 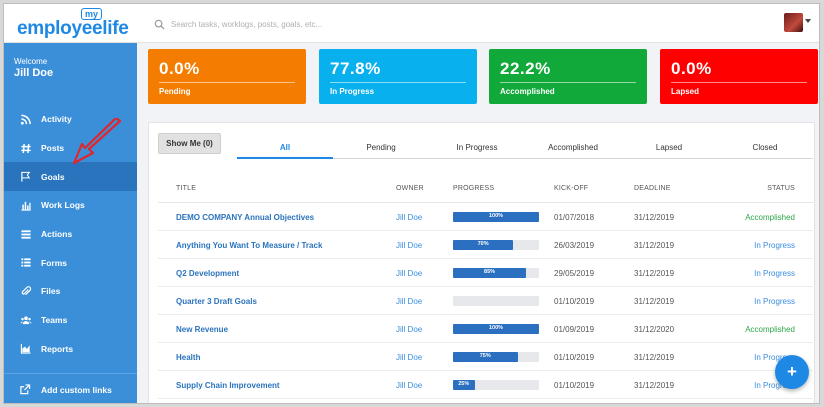 What do you see at coordinates (70, 320) in the screenshot?
I see `sidebar-item-teams: Teams` at bounding box center [70, 320].